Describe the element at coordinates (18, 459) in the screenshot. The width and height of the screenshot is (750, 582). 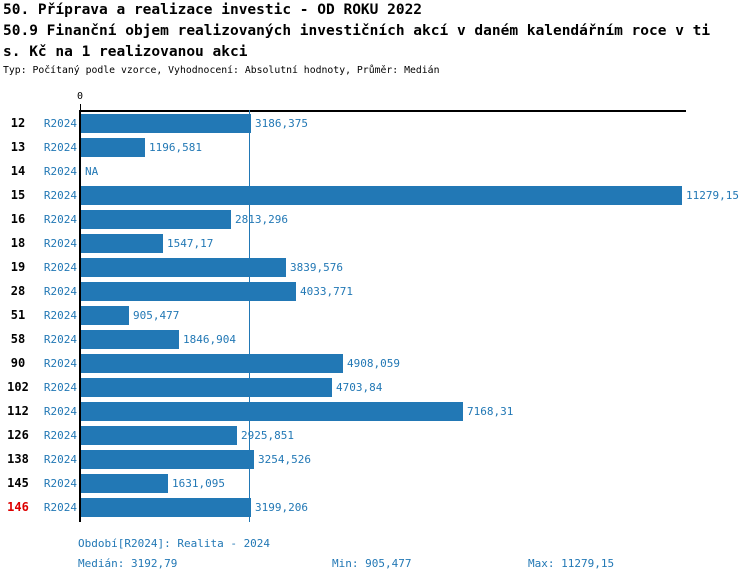
I see `row-id-label: 138` at that location.